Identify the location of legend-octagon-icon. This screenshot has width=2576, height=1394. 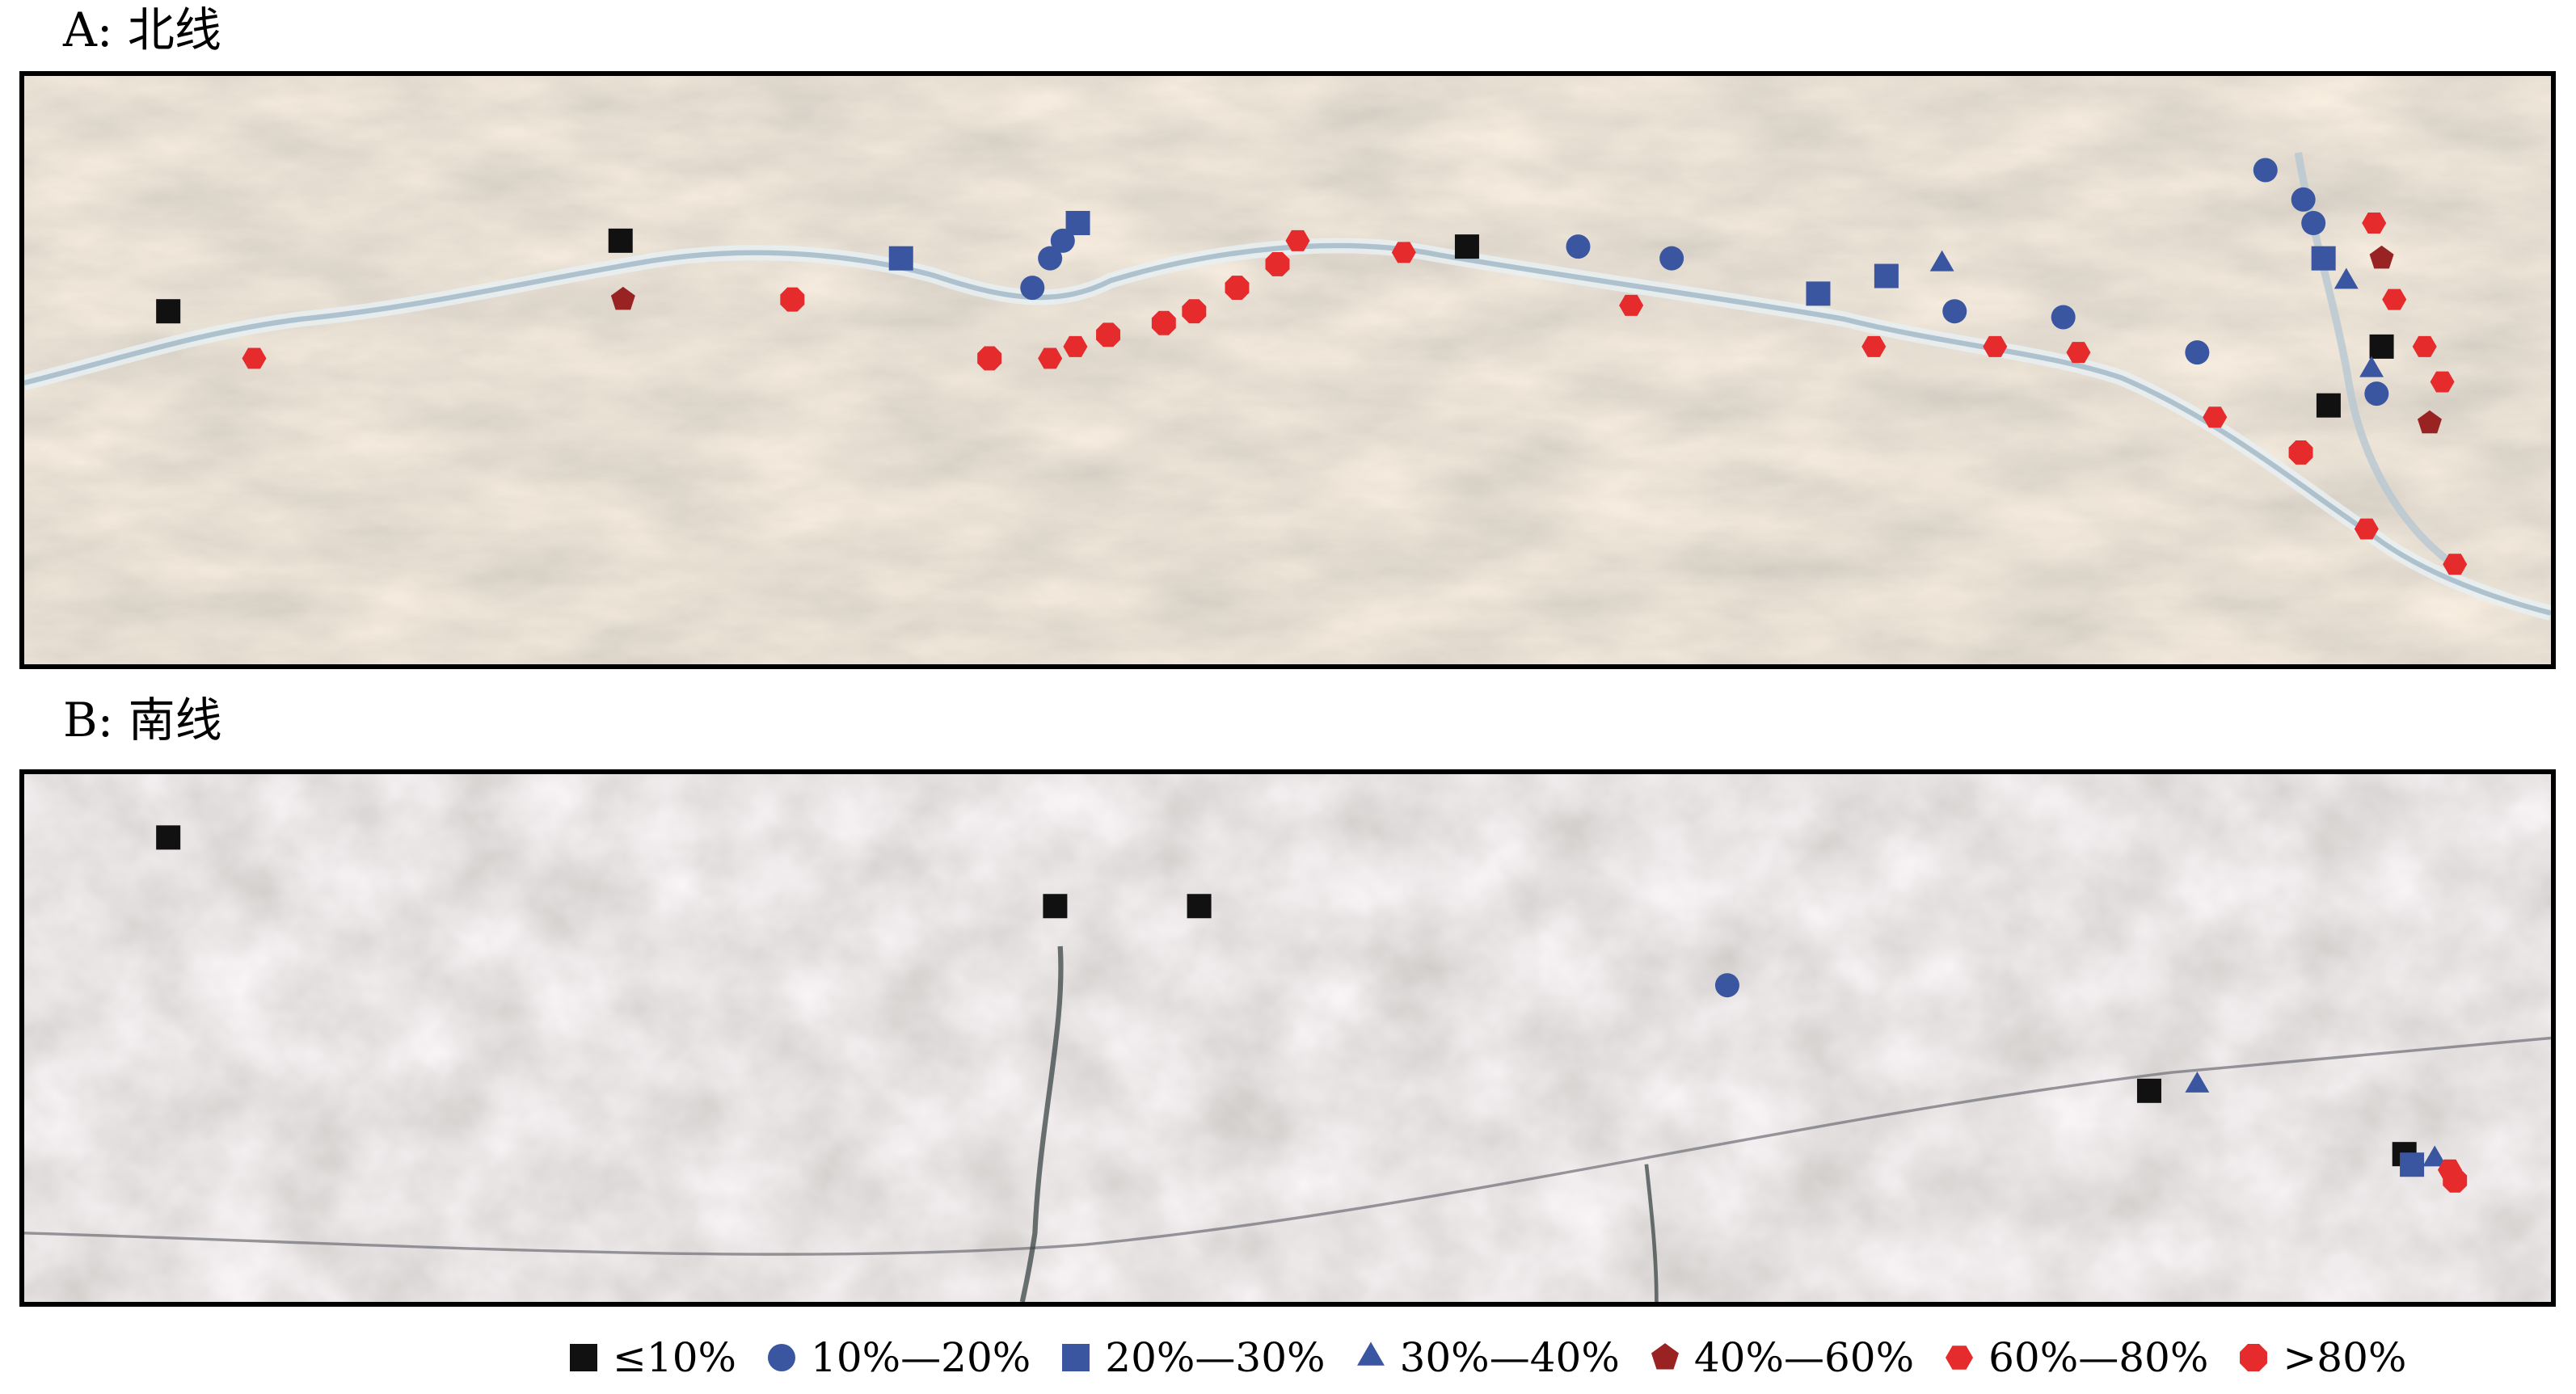
(2254, 1358).